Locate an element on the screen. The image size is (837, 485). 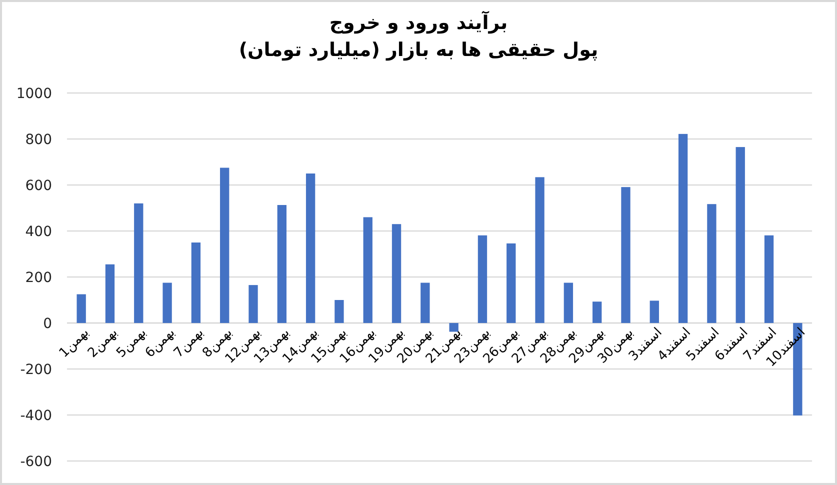
chart-subtitle: پول حقیقی ها به بازار (میلیارد تومان) is located at coordinates (418, 50).